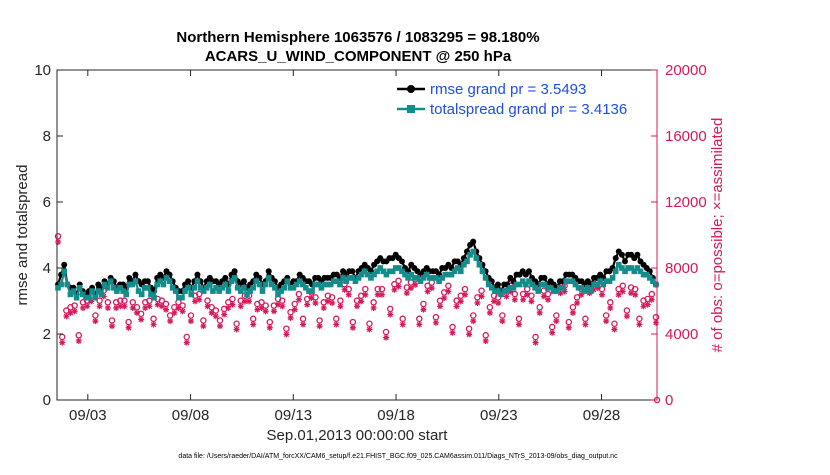 The image size is (830, 475). Describe the element at coordinates (499, 415) in the screenshot. I see `x-tick-label: 09/23` at that location.